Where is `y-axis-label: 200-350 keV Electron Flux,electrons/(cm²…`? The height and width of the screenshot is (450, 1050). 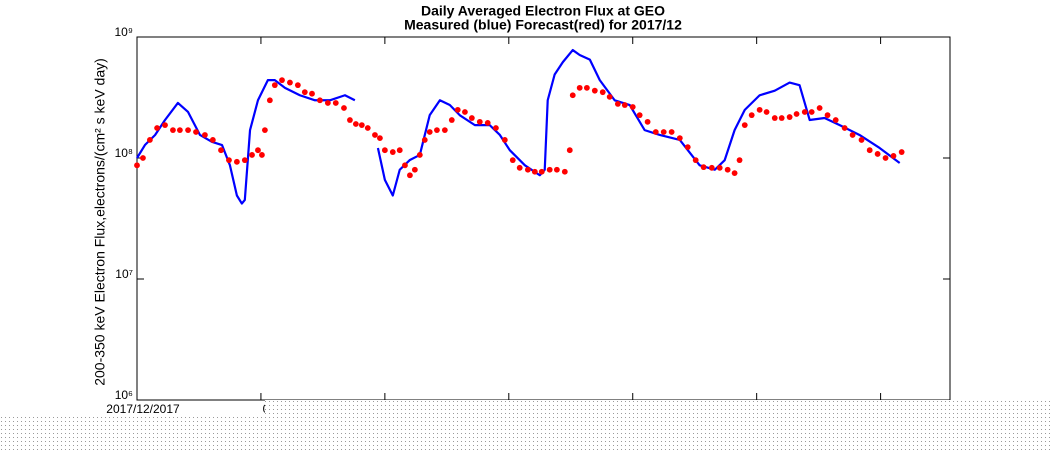
y-axis-label: 200-350 keV Electron Flux,electrons/(cm²… is located at coordinates (100, 222).